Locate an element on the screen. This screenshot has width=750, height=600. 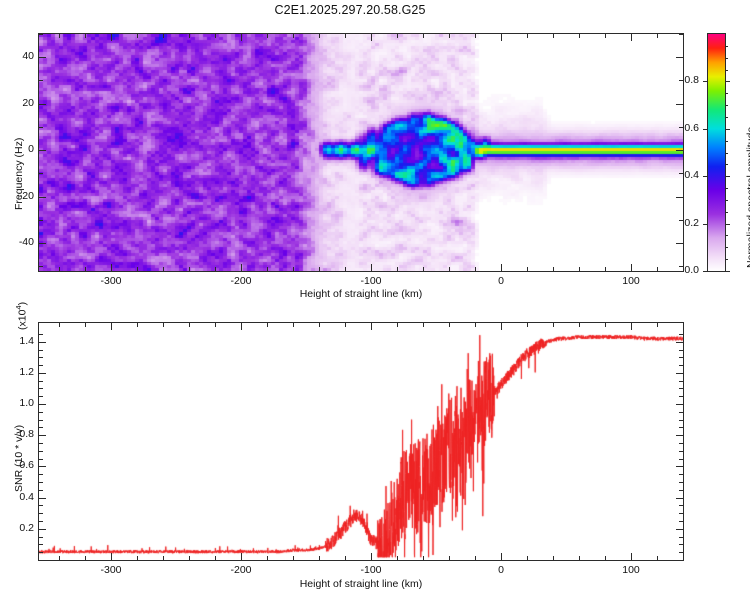
snr-y-axis-title: SNR (10 * v/v) is located at coordinates (19, 458).